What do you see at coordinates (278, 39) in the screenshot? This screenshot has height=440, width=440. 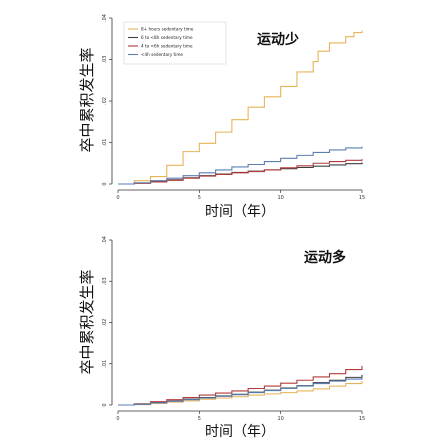 I see `chart-annotation: 运动少` at bounding box center [278, 39].